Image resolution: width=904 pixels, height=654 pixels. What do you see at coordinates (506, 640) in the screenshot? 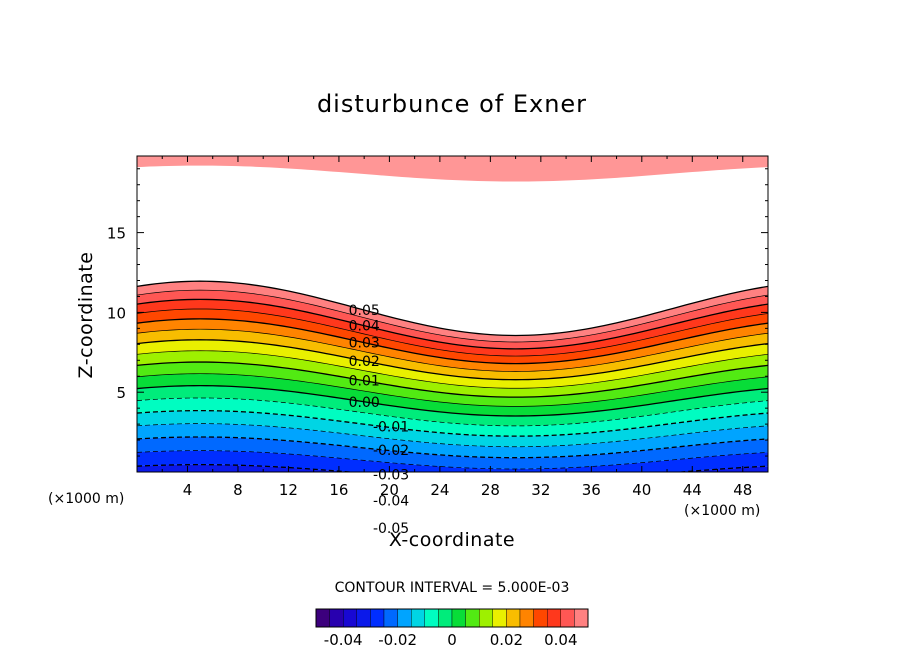
I see `colorbar-tick-label: 0.02` at bounding box center [506, 640].